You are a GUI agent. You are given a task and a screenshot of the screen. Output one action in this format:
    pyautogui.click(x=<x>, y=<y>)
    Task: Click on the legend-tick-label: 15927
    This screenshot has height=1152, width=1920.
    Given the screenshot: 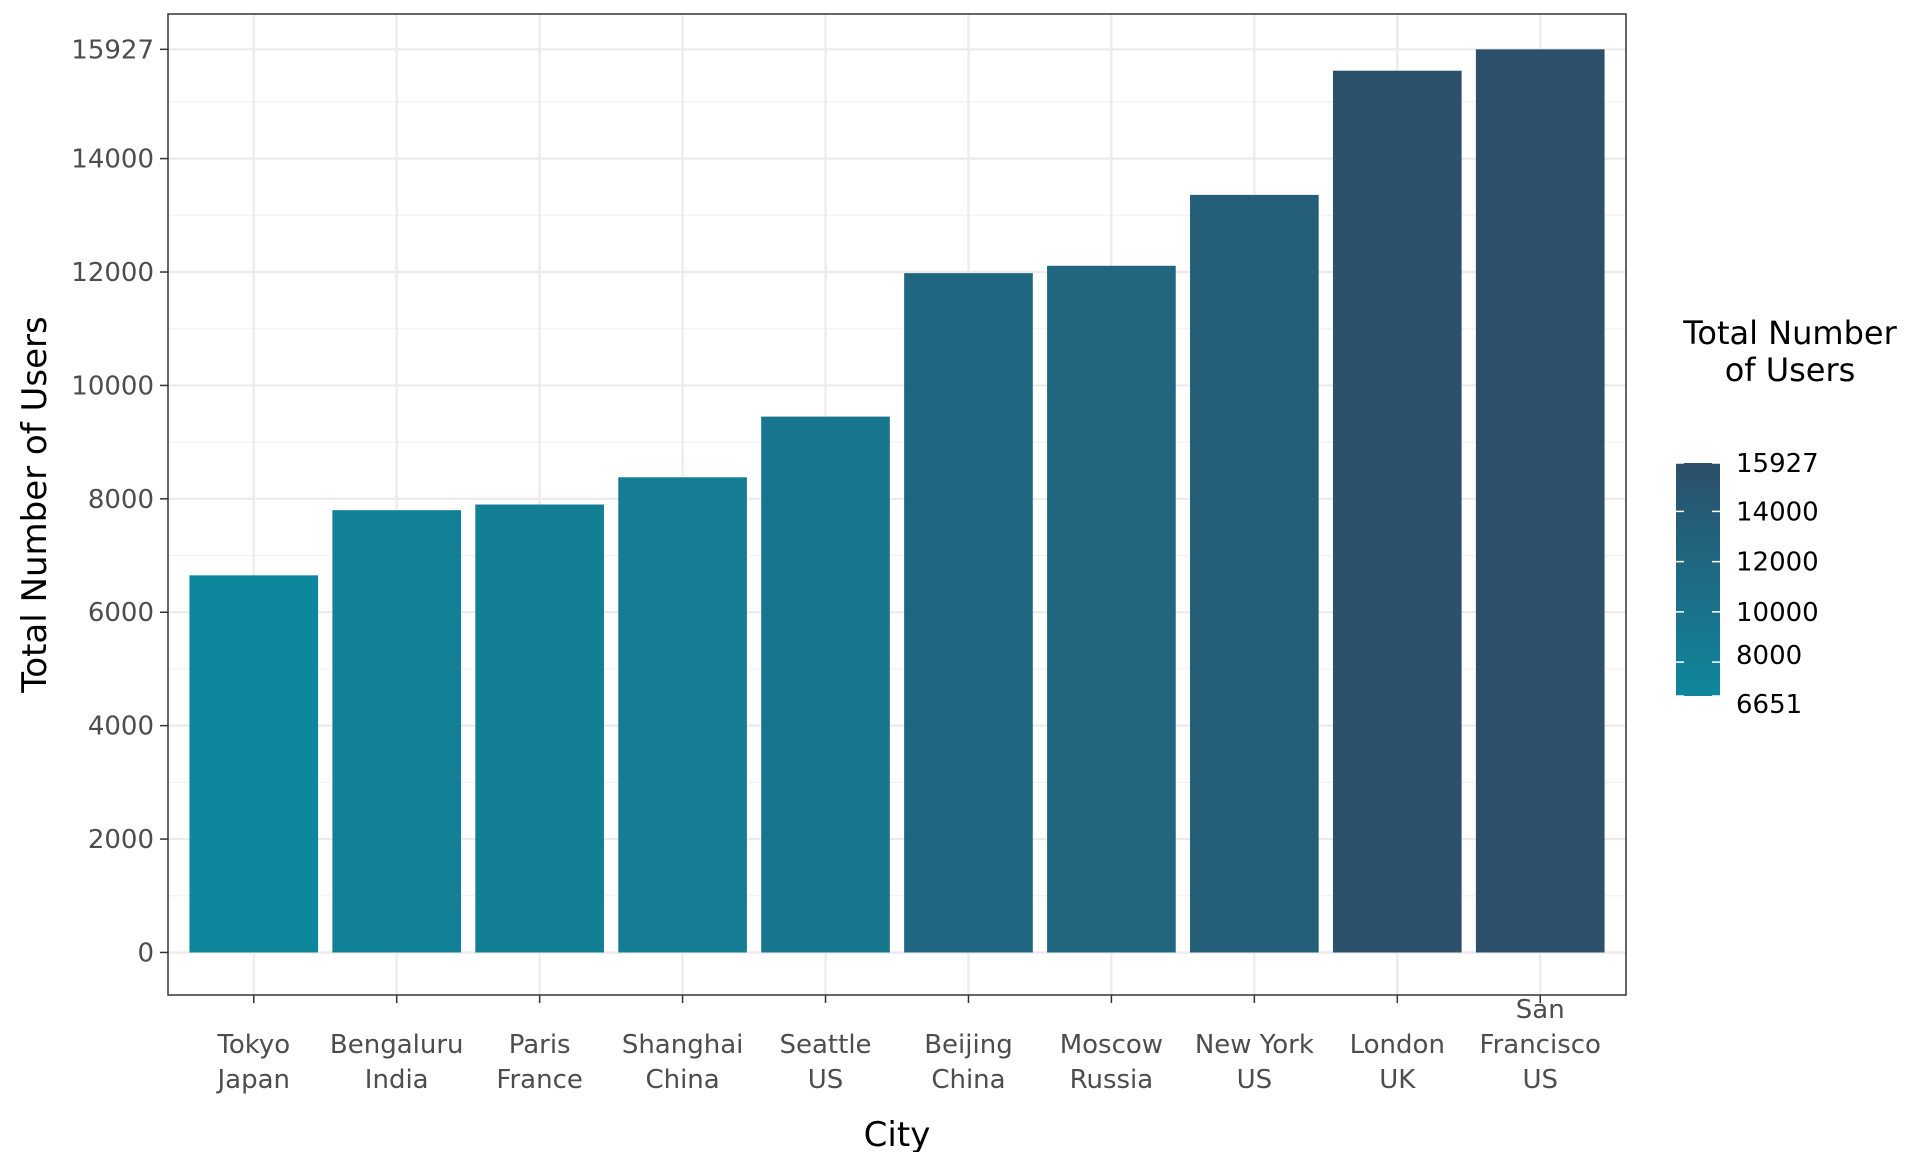 What is the action you would take?
    pyautogui.click(x=1777, y=464)
    